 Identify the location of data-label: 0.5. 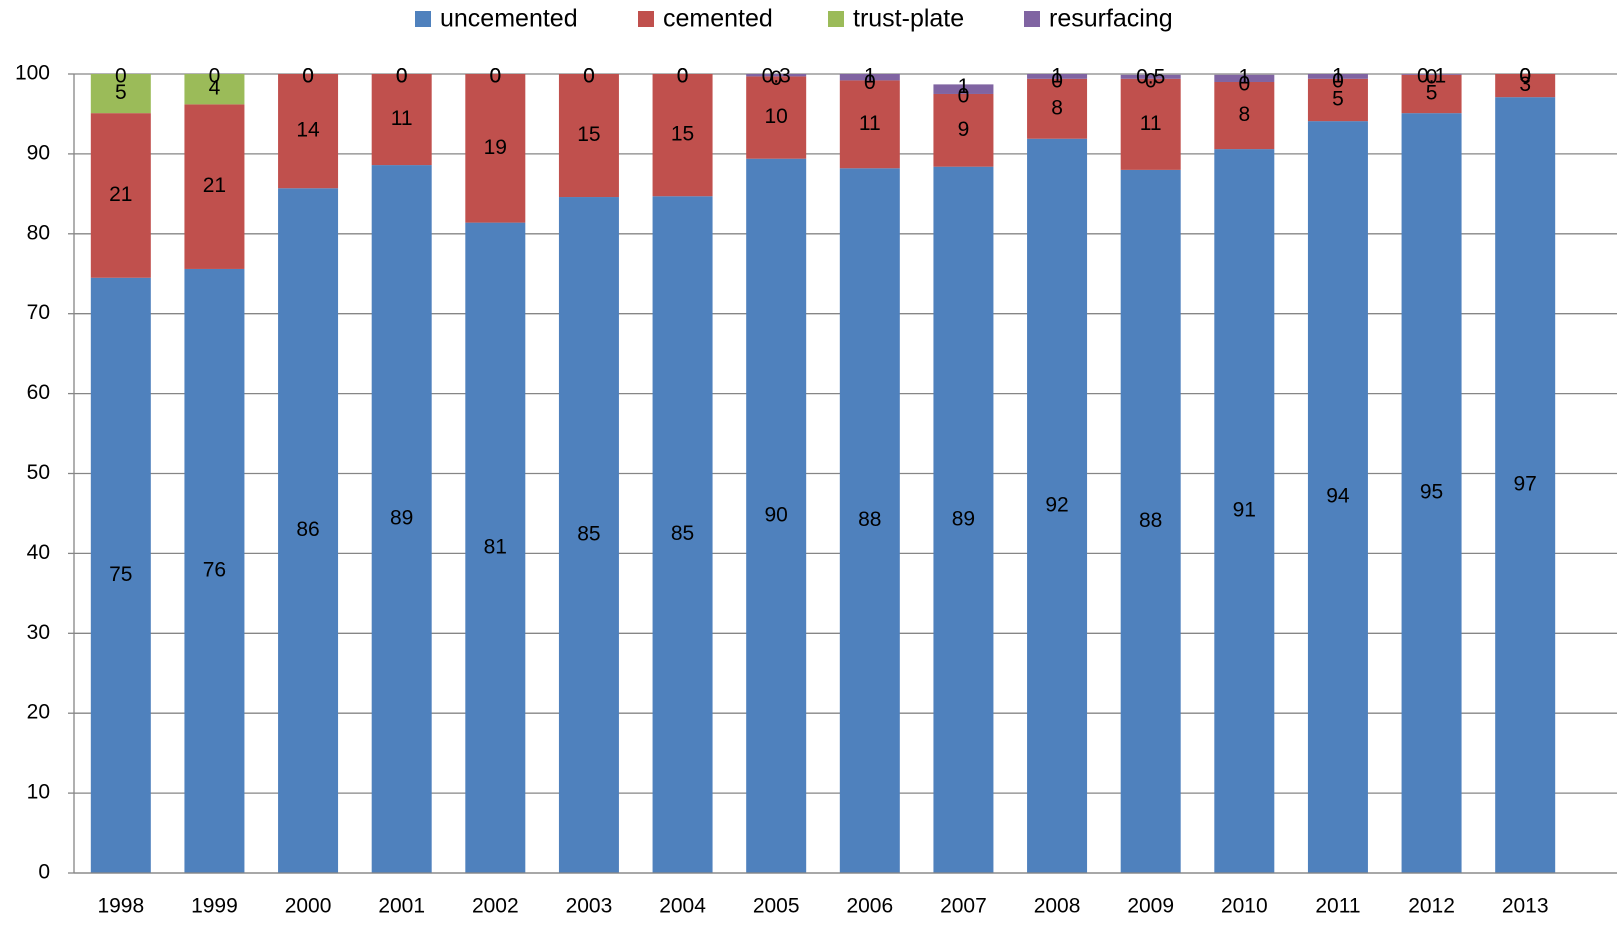
(1150, 76).